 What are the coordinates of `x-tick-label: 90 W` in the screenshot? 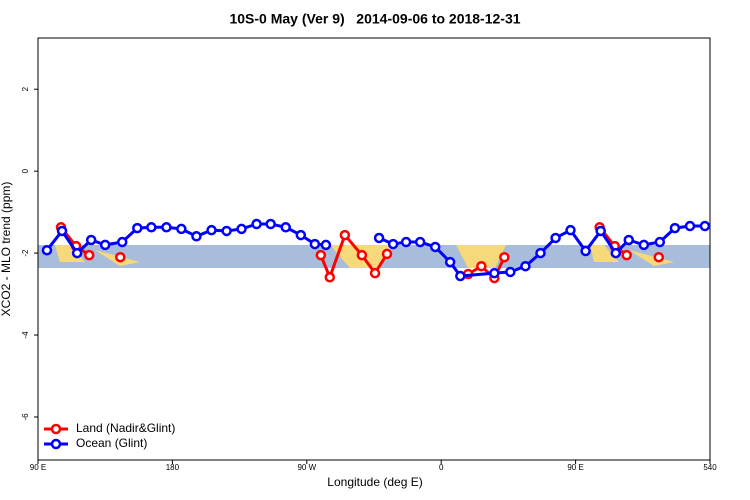 It's located at (306, 467).